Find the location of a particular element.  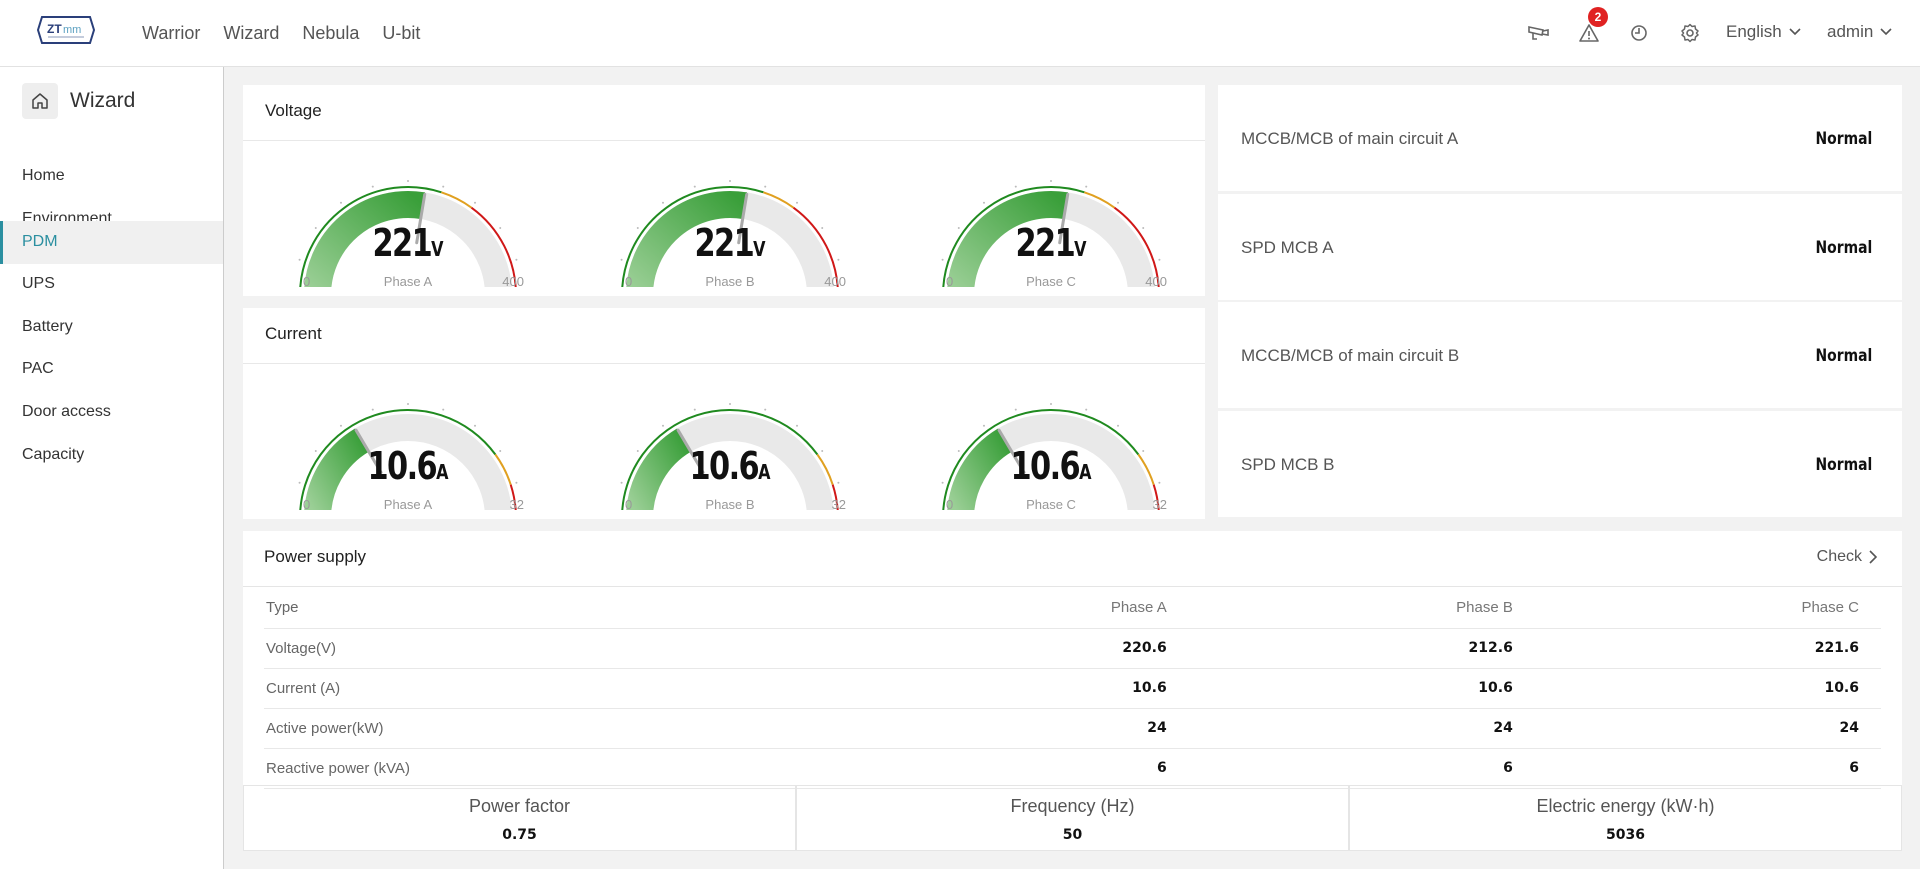

gear-icon is located at coordinates (1690, 33).